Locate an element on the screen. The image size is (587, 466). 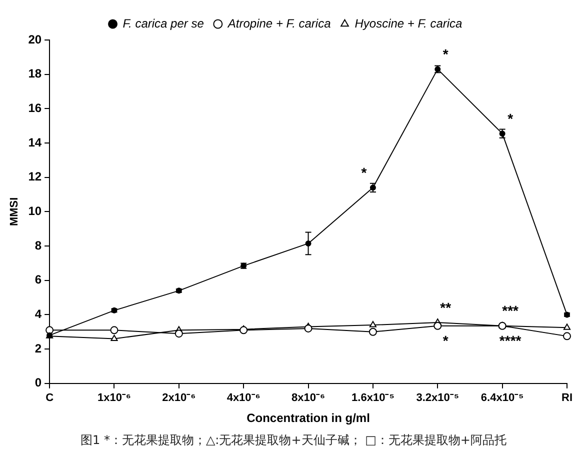
y-tick-label: 4 is located at coordinates (38, 314).